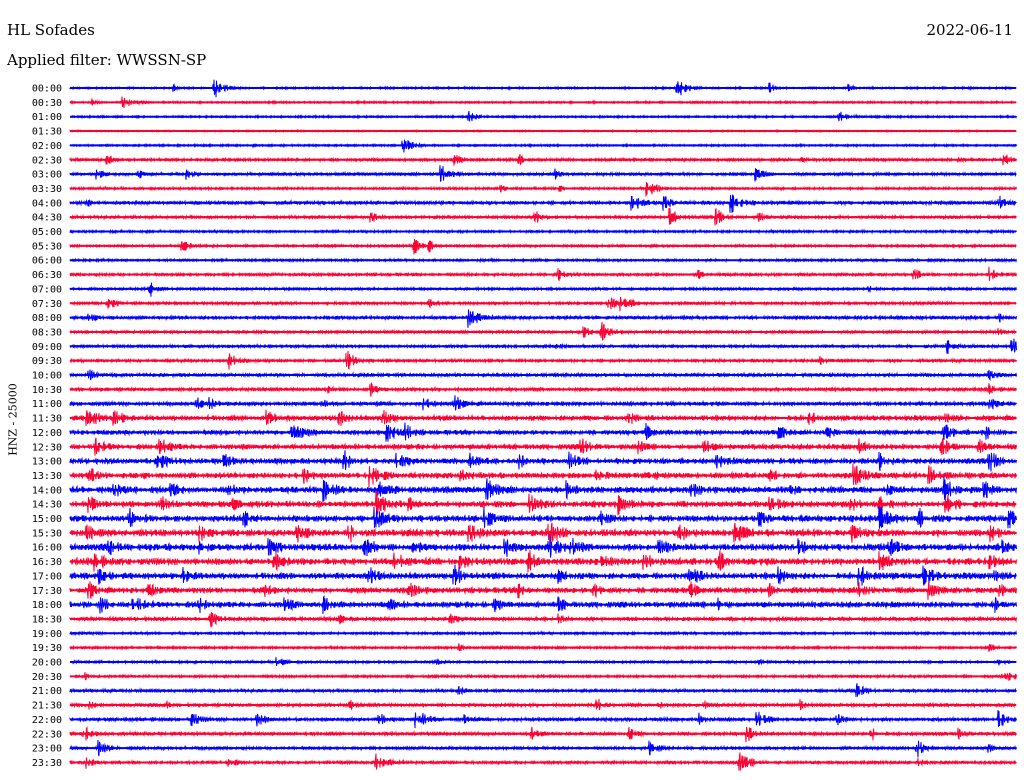 This screenshot has height=780, width=1024. What do you see at coordinates (47, 648) in the screenshot?
I see `row-time-label: 19:30` at bounding box center [47, 648].